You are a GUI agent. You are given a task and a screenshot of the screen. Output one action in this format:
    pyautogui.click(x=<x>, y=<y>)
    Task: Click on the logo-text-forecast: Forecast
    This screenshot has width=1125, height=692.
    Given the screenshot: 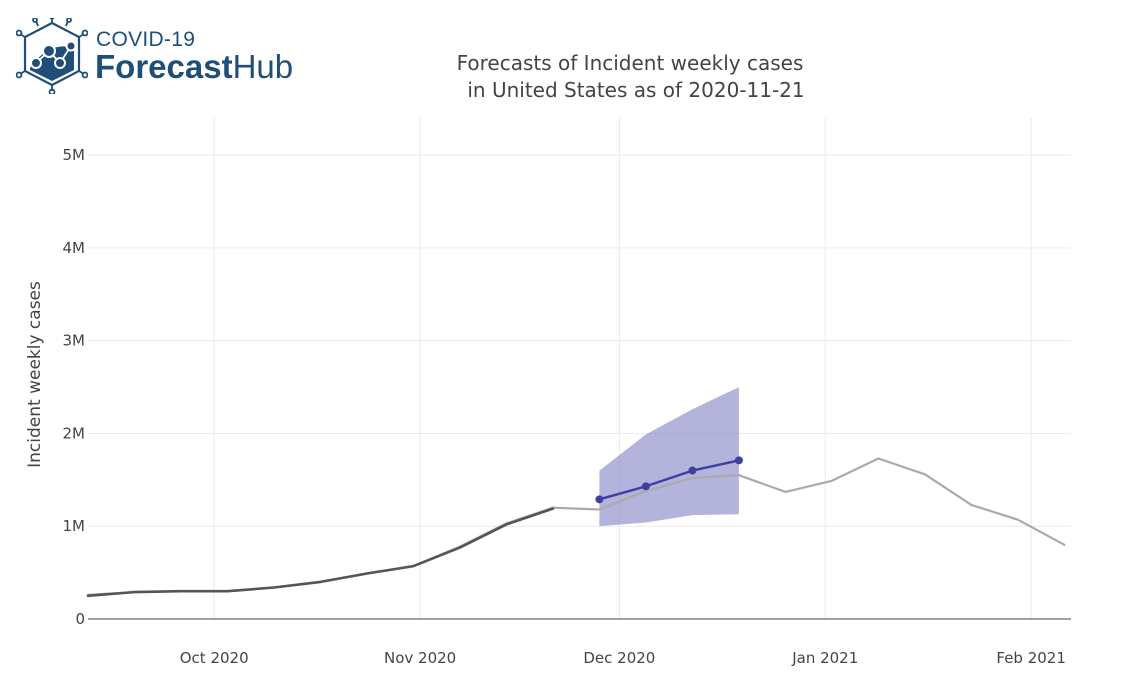 What is the action you would take?
    pyautogui.click(x=164, y=66)
    